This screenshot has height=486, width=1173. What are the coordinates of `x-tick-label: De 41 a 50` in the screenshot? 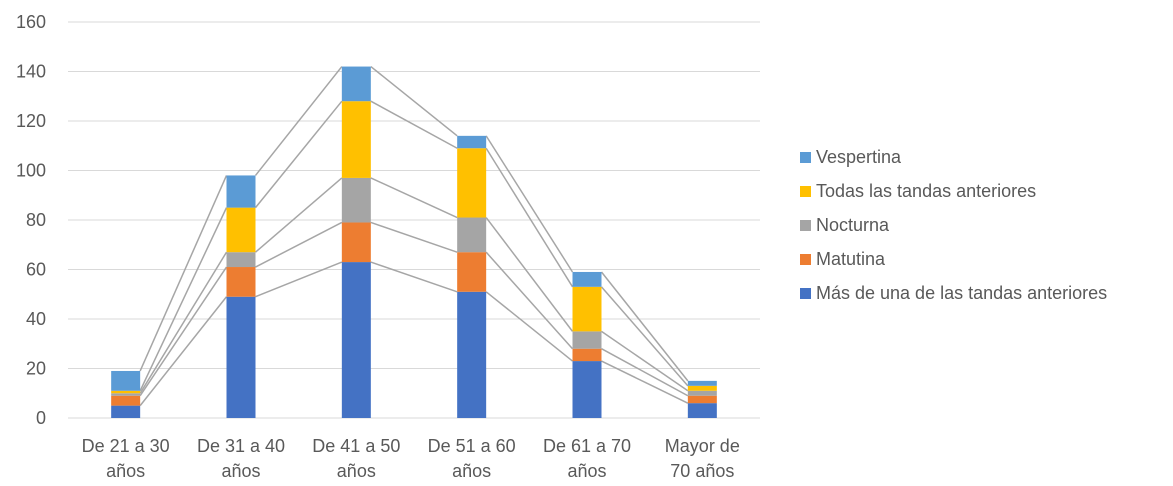 It's located at (356, 446).